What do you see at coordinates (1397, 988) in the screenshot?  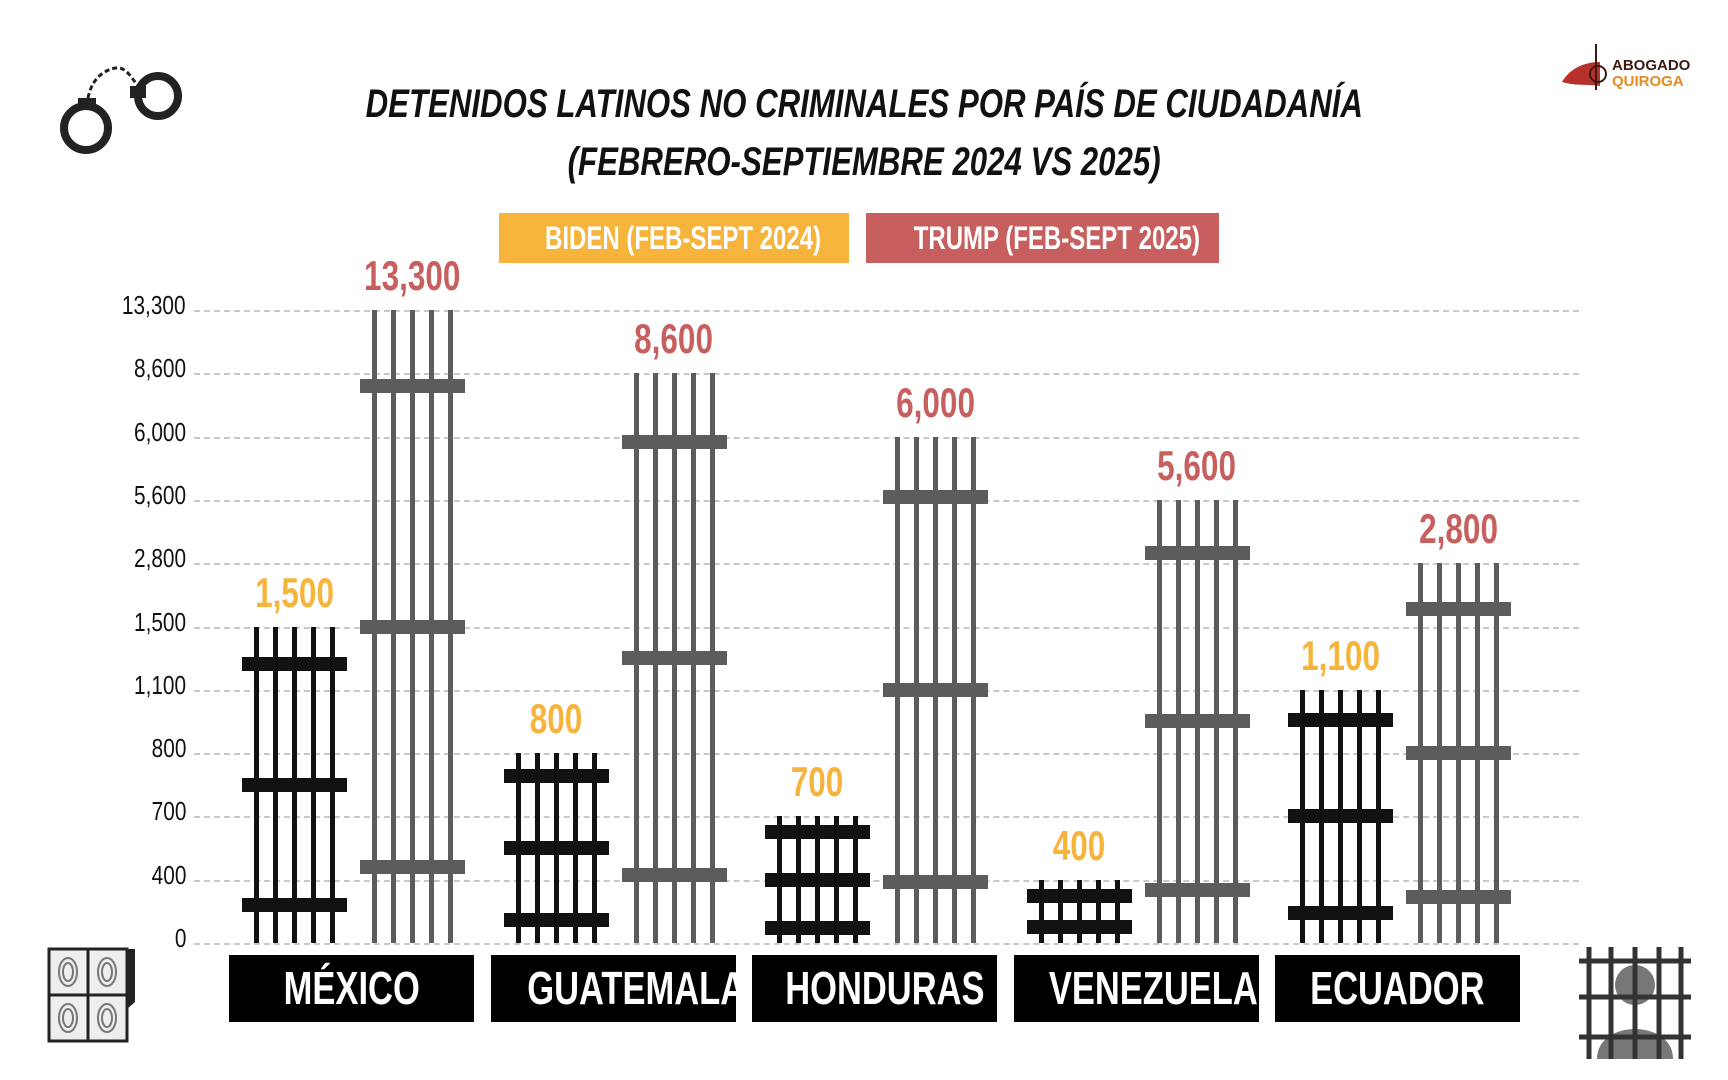 I see `category-label: ECUADOR` at bounding box center [1397, 988].